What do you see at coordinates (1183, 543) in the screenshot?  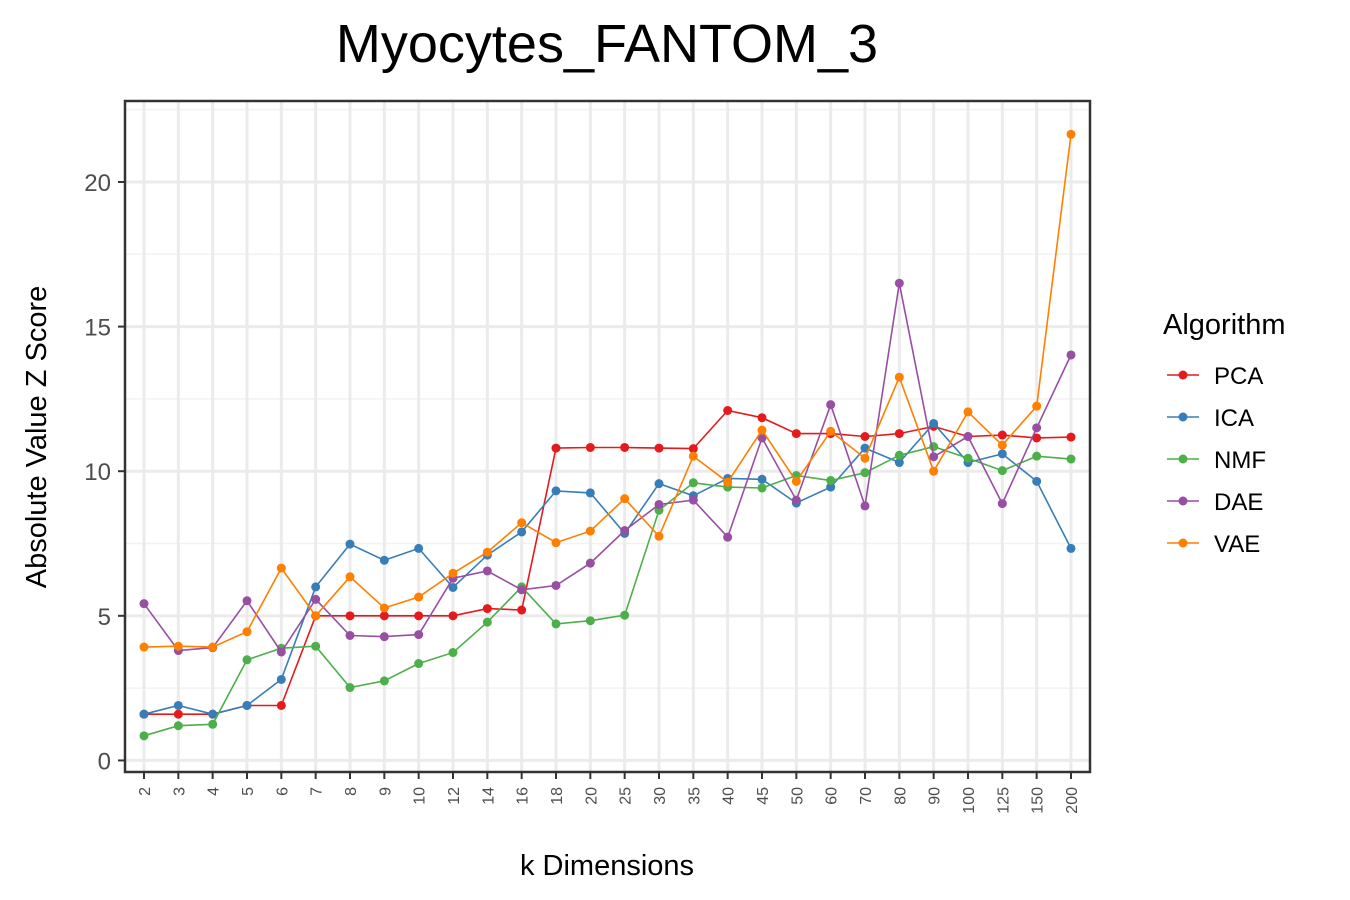 I see `legend-marker-vae` at bounding box center [1183, 543].